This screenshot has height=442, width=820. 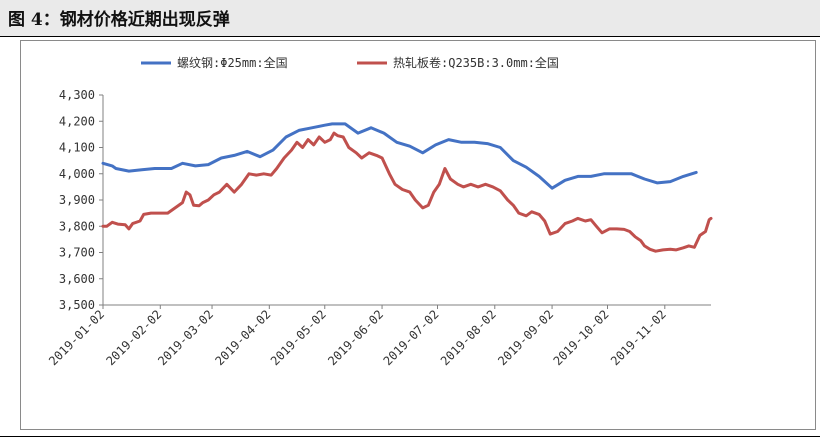 I want to click on x-tick-label: 2019-01-02, so click(x=76, y=337).